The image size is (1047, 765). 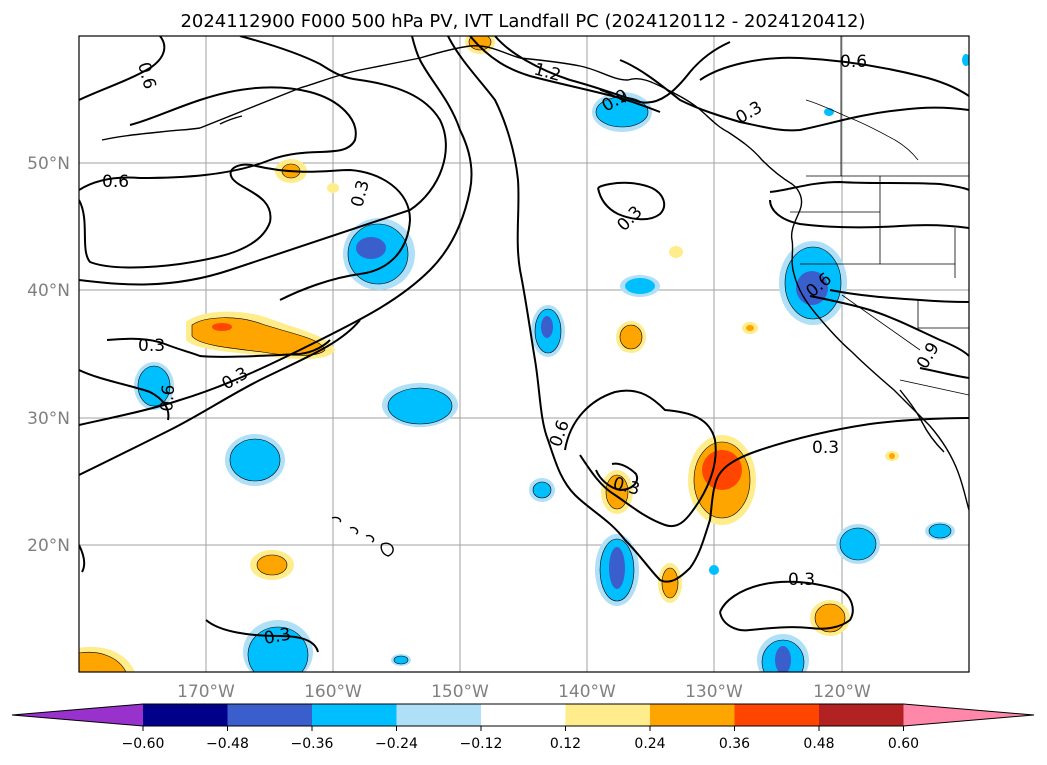 I want to click on pv-contour-0.3-southwest-small, so click(x=262, y=636).